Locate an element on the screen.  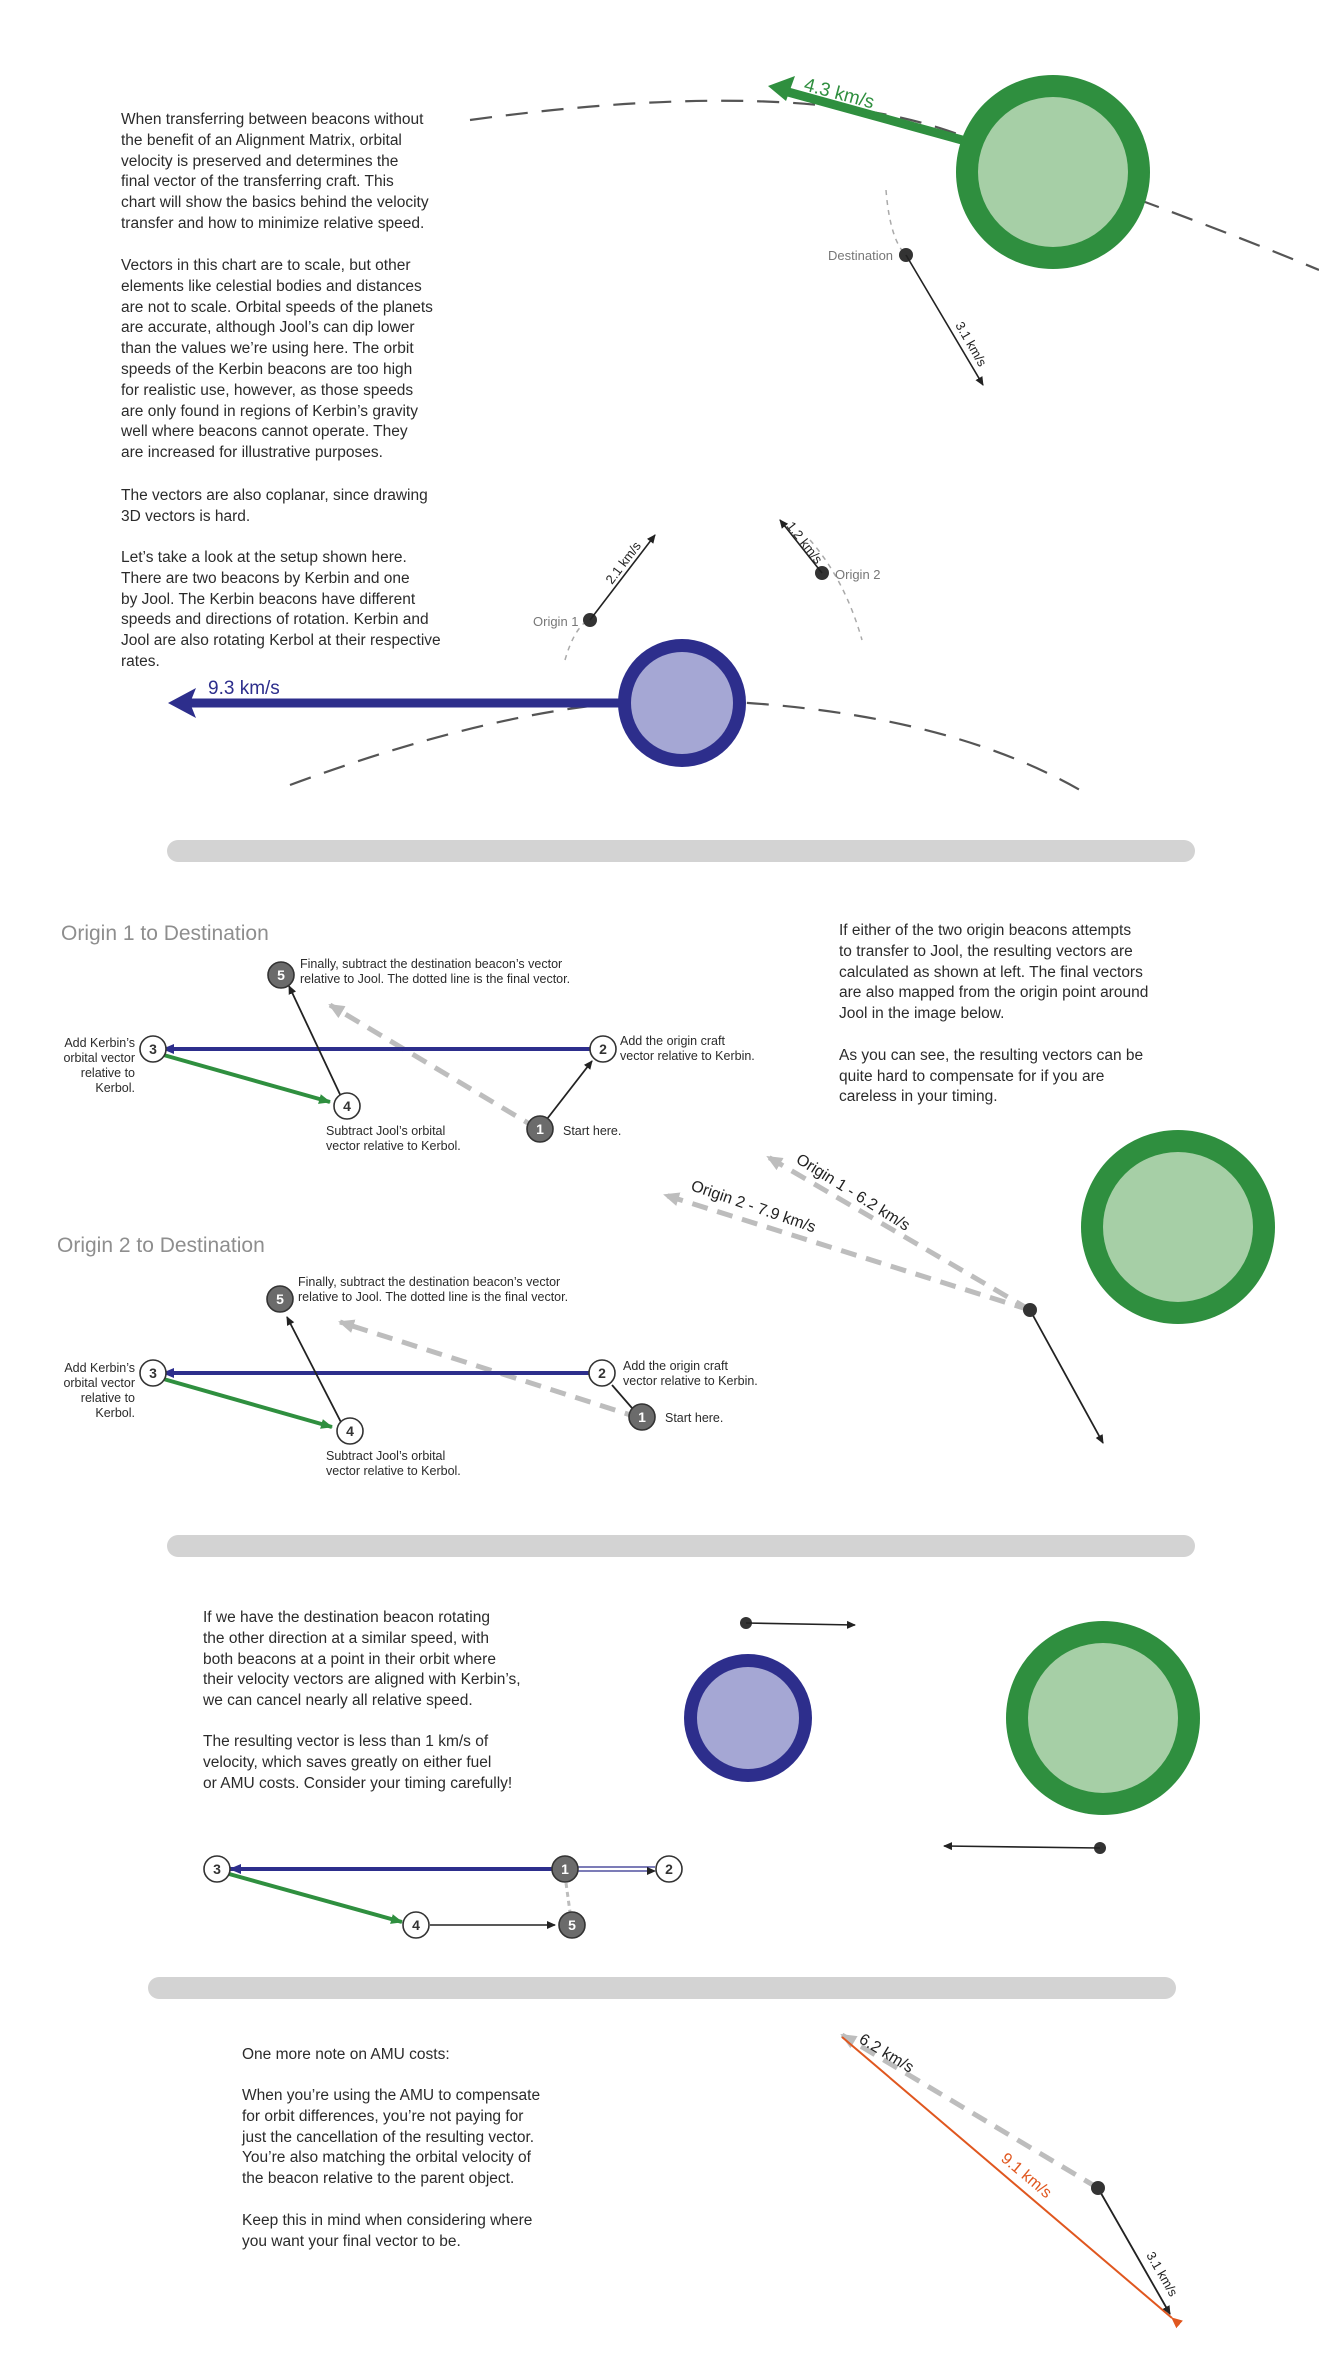
jool-orbit is located at coordinates (894, 185).